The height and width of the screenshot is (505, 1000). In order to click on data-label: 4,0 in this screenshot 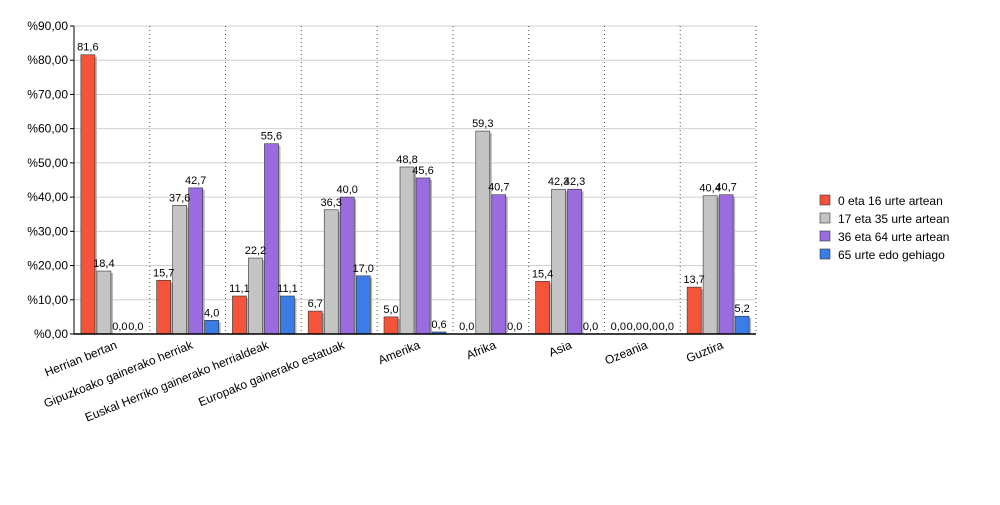, I will do `click(211, 313)`.